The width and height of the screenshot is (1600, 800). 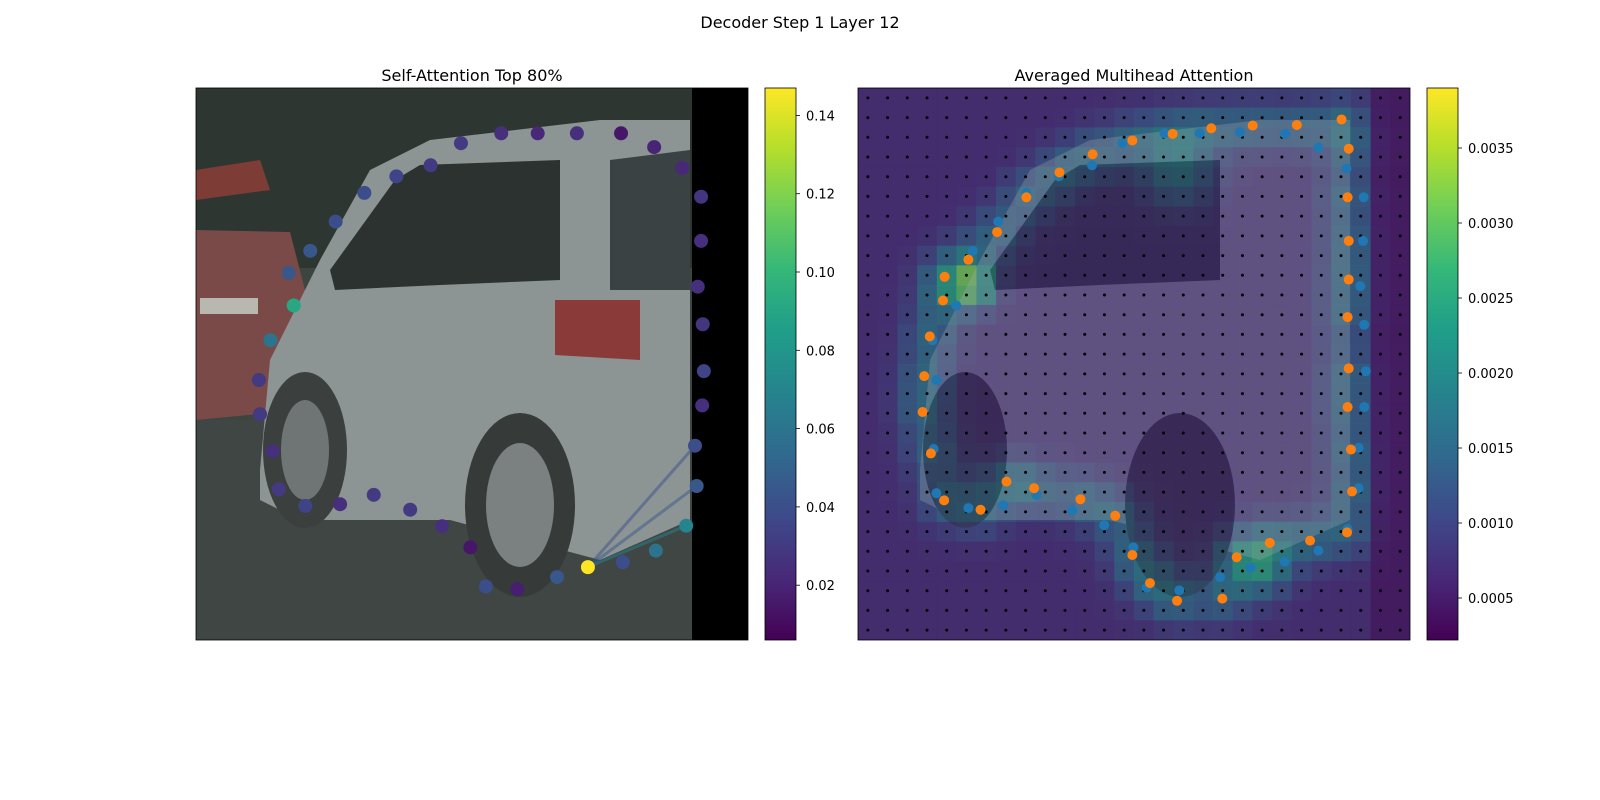 I want to click on colorbar-tick-label: 0.14, so click(x=820, y=116).